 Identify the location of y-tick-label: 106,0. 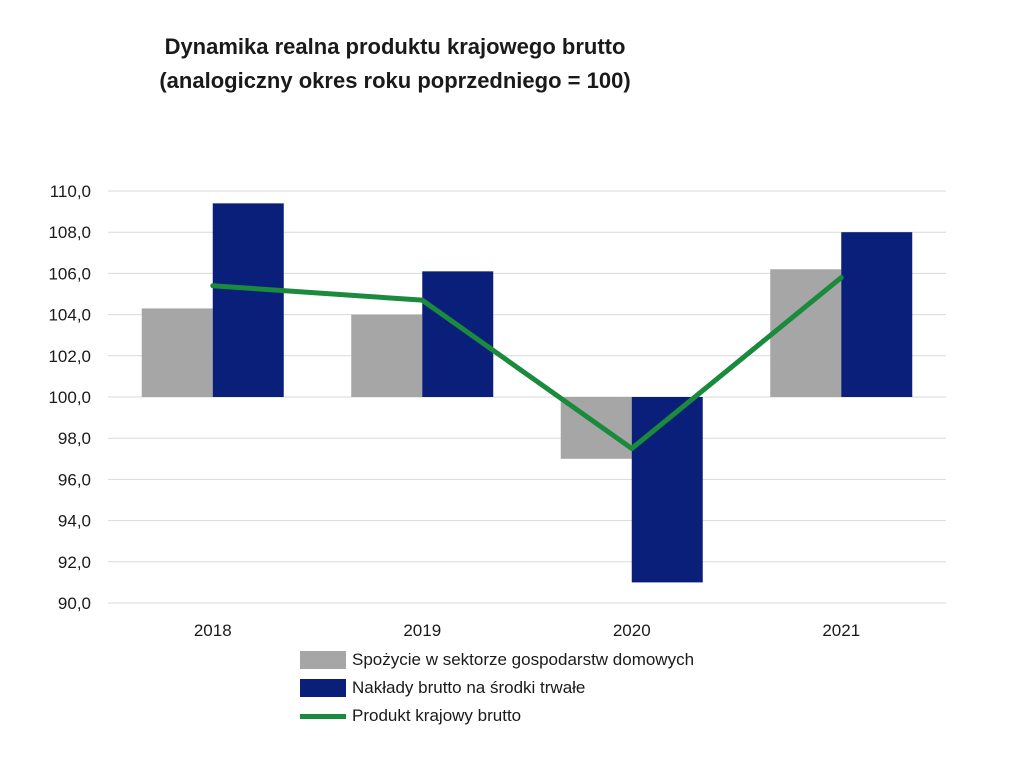
(69, 273).